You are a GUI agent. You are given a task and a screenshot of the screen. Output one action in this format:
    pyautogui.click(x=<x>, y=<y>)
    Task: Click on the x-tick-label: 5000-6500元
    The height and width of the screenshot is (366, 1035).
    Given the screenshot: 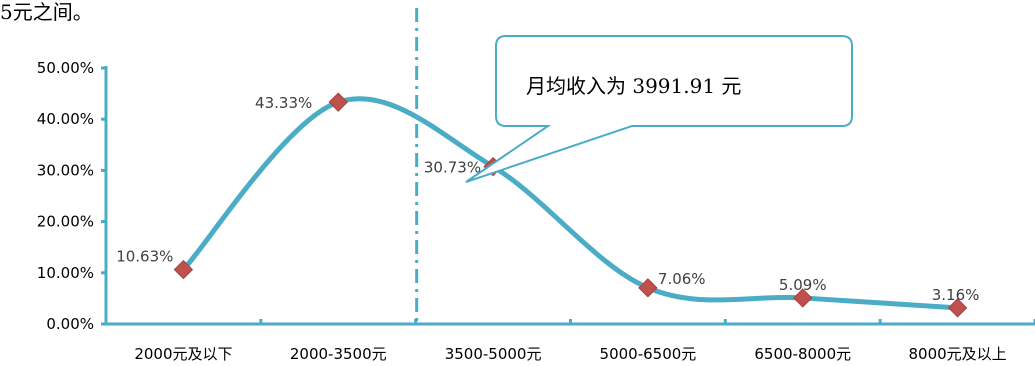 What is the action you would take?
    pyautogui.click(x=648, y=354)
    